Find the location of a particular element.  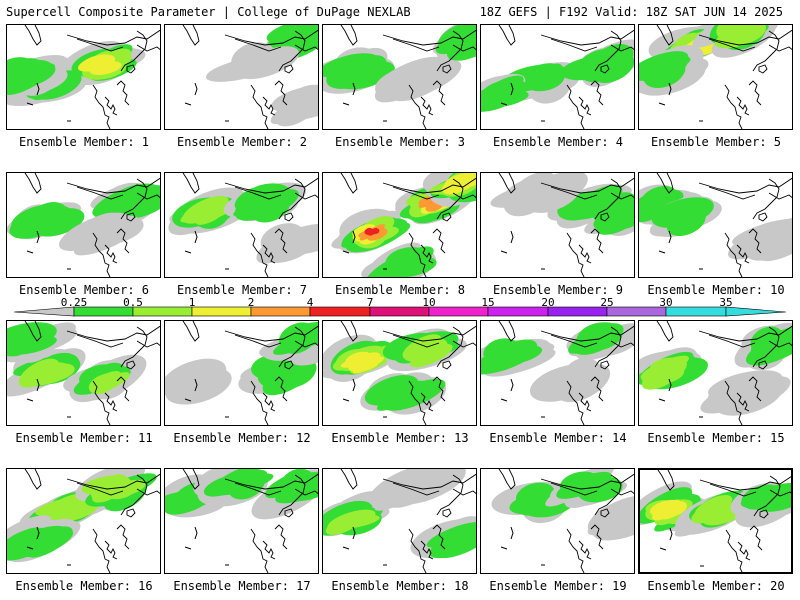

colorbar-tick-label: 35 is located at coordinates (726, 302).